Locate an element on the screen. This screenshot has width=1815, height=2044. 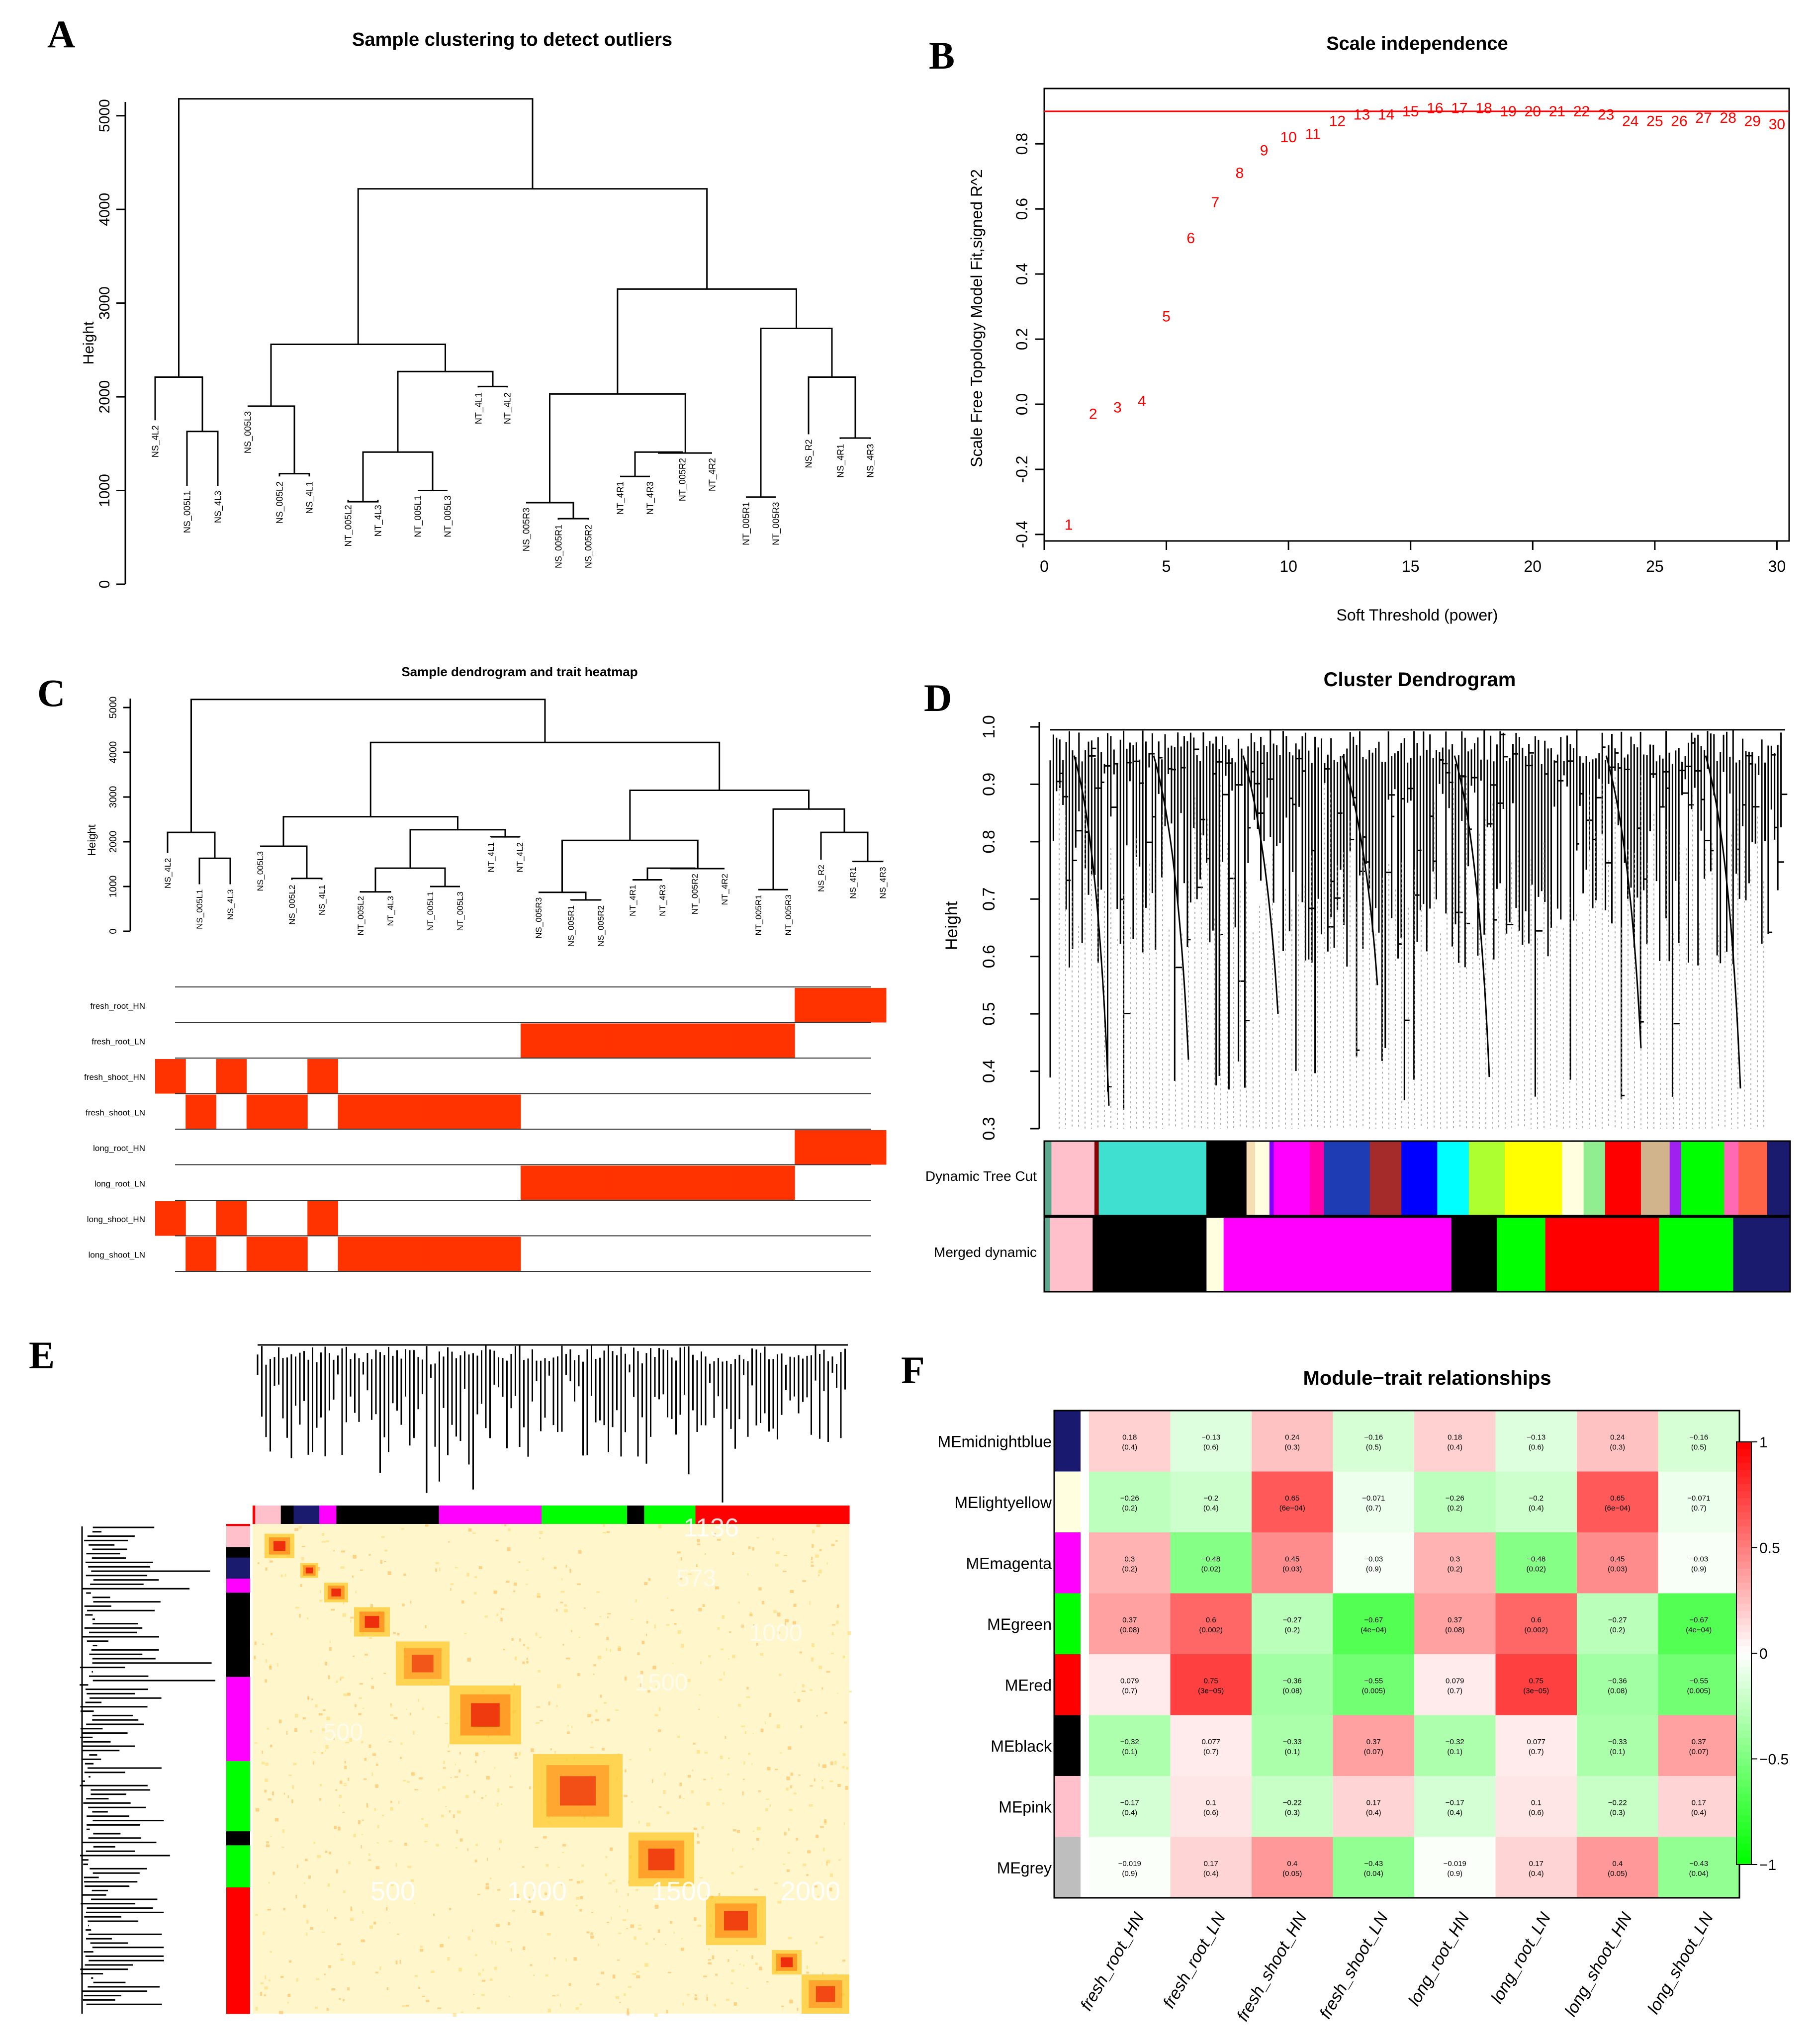
f-cell-MEblack-fresh_shoot_LN is located at coordinates (1374, 1746).